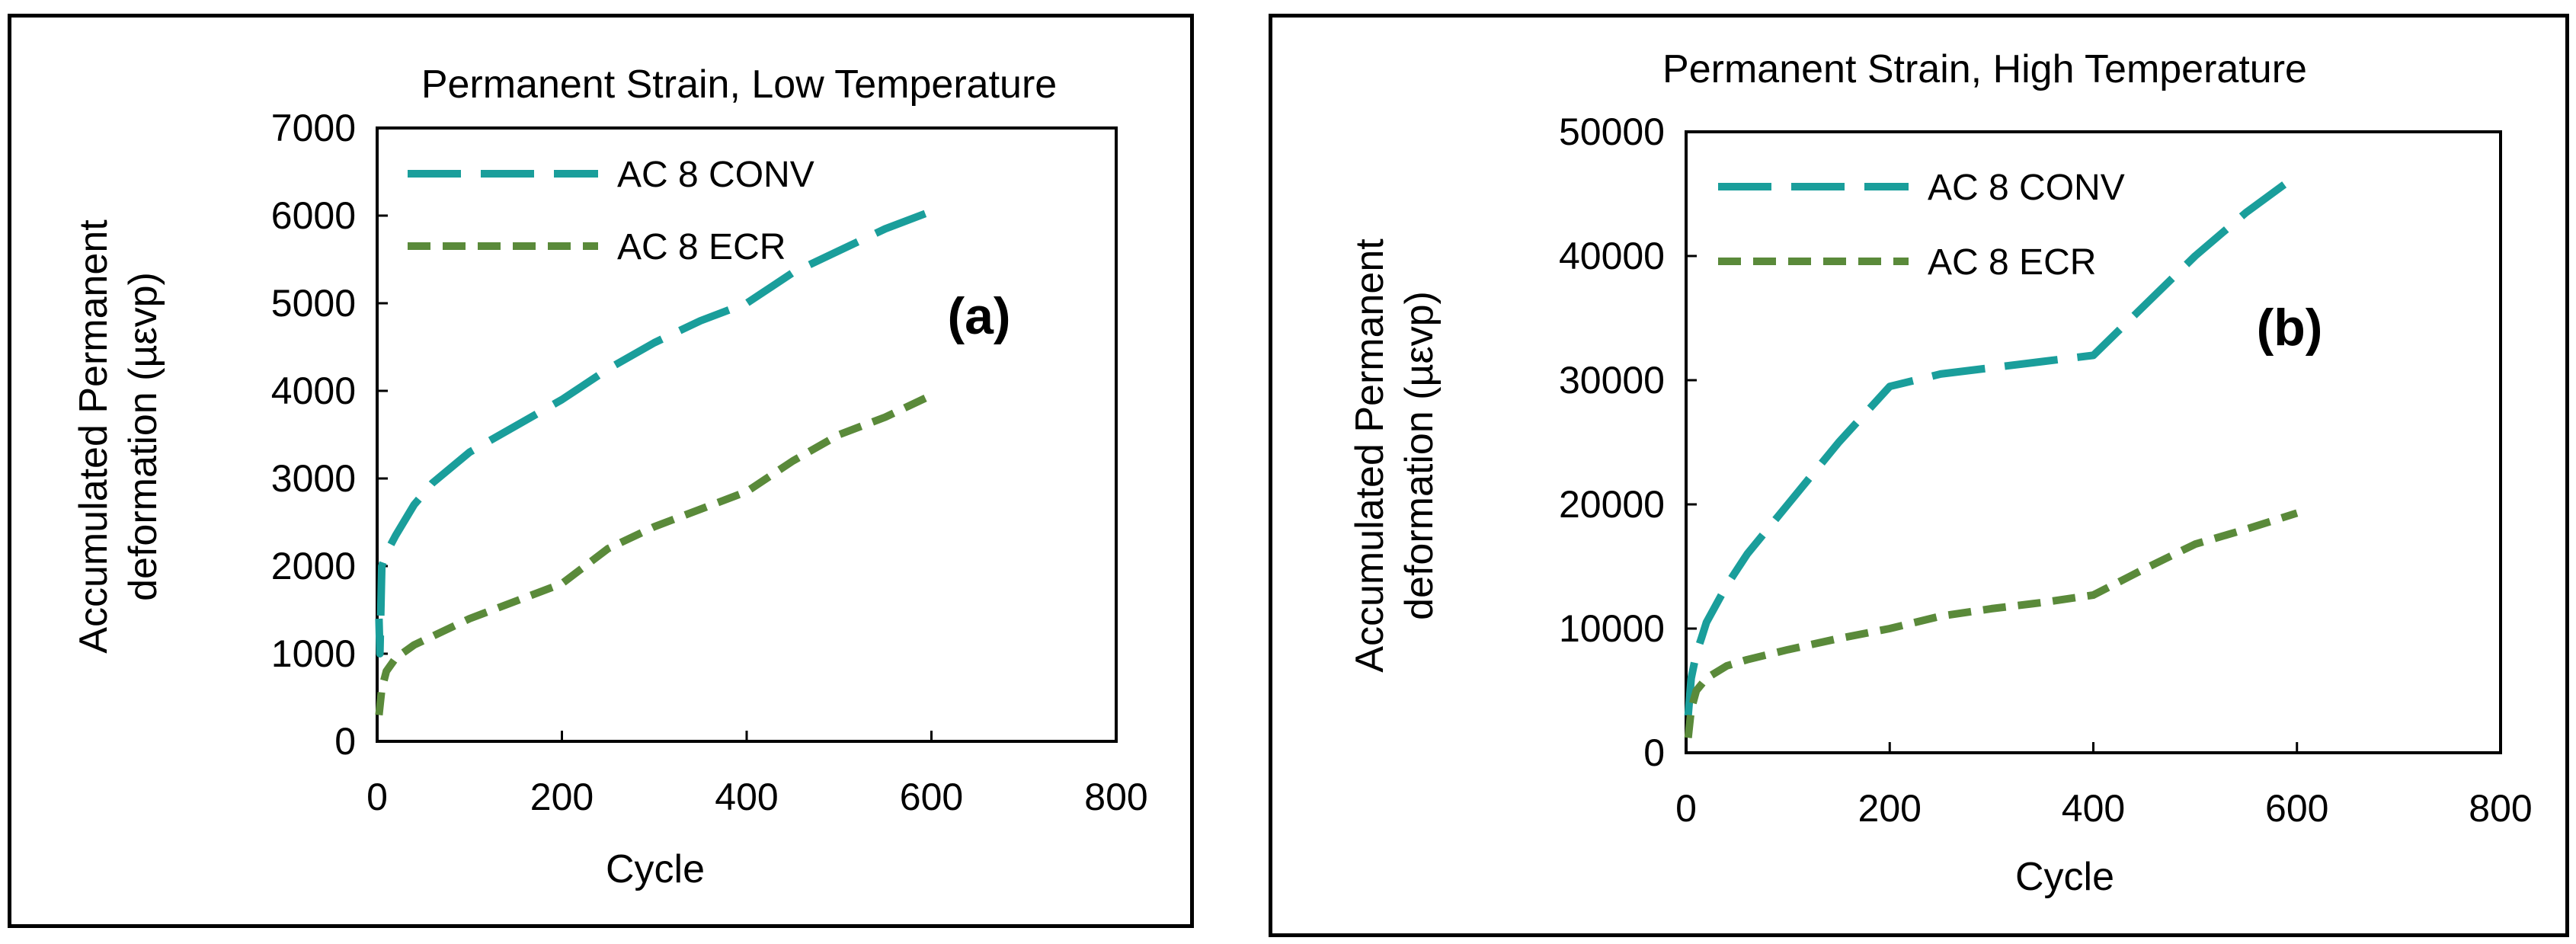 Image resolution: width=2576 pixels, height=944 pixels. What do you see at coordinates (1612, 628) in the screenshot?
I see `y-tick-label: 10000` at bounding box center [1612, 628].